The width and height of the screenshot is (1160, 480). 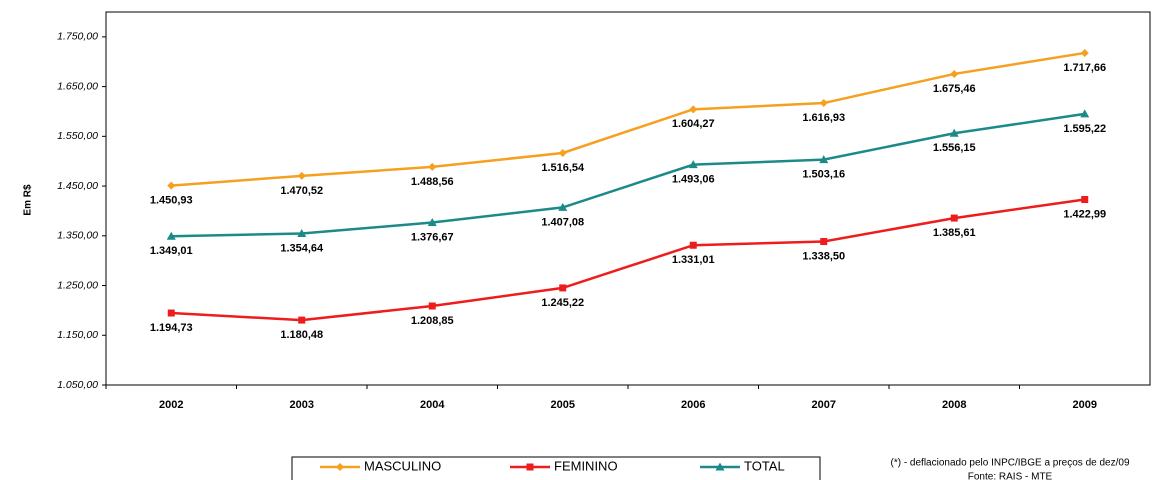 What do you see at coordinates (171, 201) in the screenshot?
I see `value-label: 1.450,93` at bounding box center [171, 201].